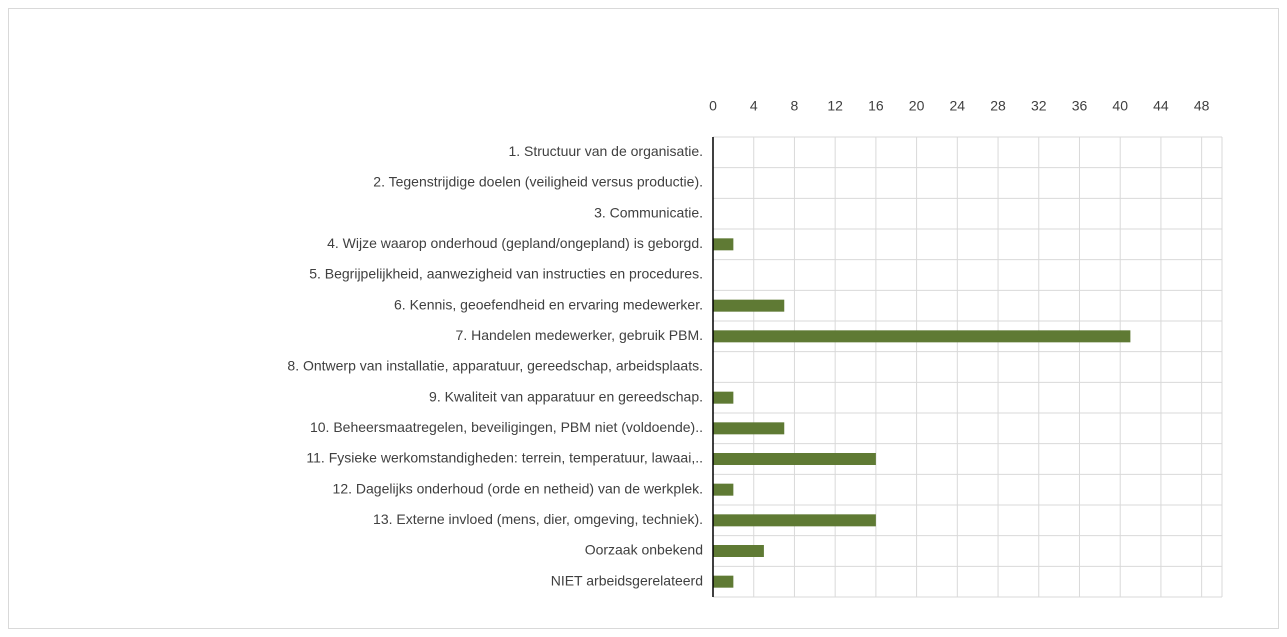 The image size is (1287, 637). Describe the element at coordinates (795, 106) in the screenshot. I see `x-tick-label: 8` at that location.